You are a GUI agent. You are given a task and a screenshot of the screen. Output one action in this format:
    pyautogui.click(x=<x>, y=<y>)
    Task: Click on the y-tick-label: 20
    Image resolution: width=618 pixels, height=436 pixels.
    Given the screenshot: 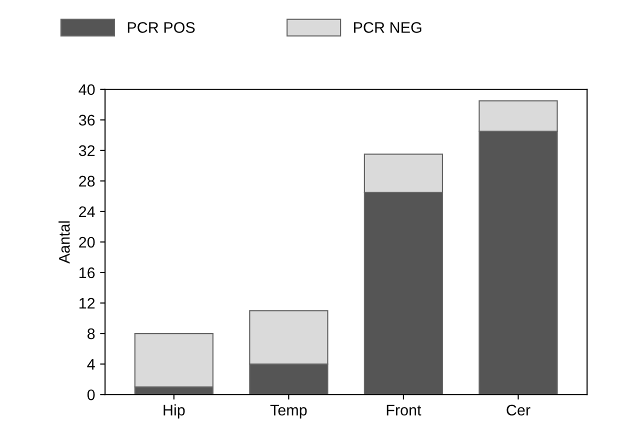 What is the action you would take?
    pyautogui.click(x=87, y=242)
    